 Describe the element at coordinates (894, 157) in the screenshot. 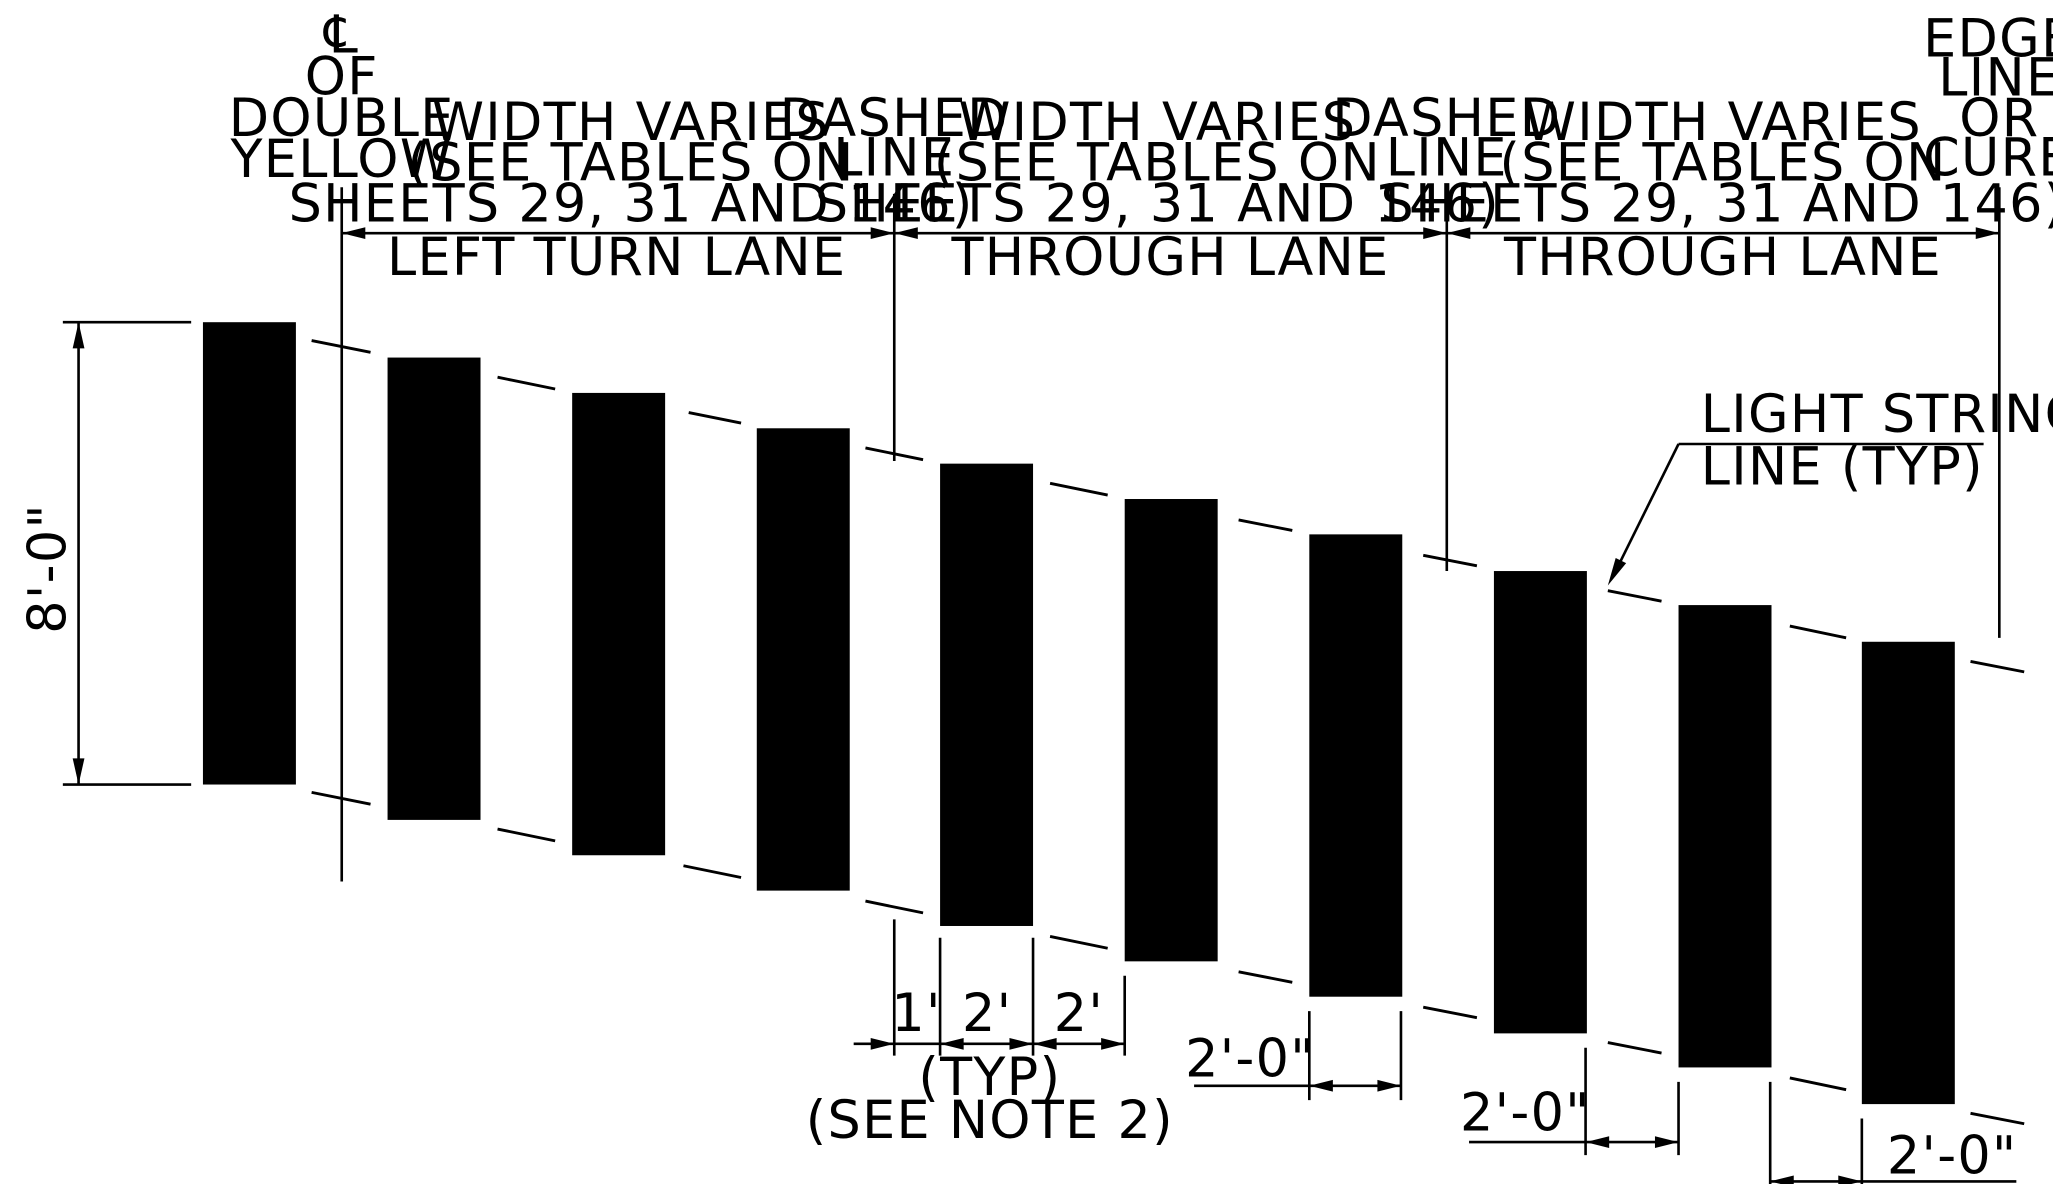

I see `dashed-1-line2: LINE` at that location.